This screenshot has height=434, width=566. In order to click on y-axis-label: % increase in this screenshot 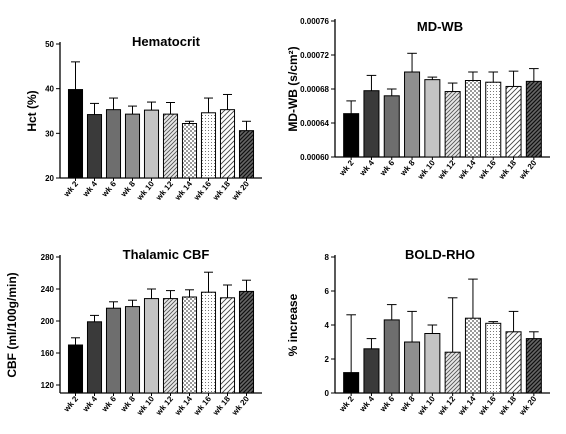, I will do `click(293, 324)`.